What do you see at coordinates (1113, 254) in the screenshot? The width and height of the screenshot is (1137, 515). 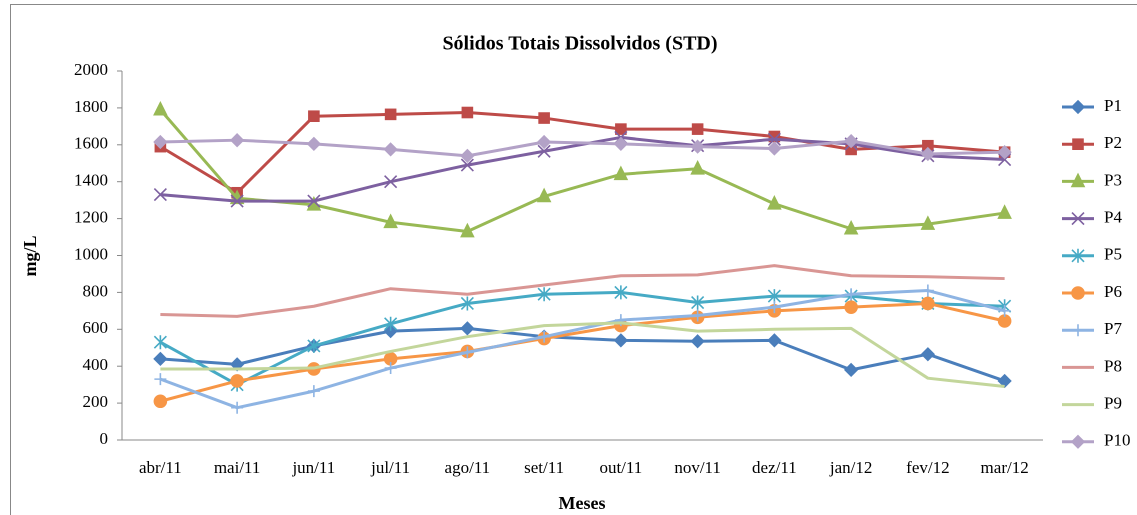 I see `legend-label: P5` at bounding box center [1113, 254].